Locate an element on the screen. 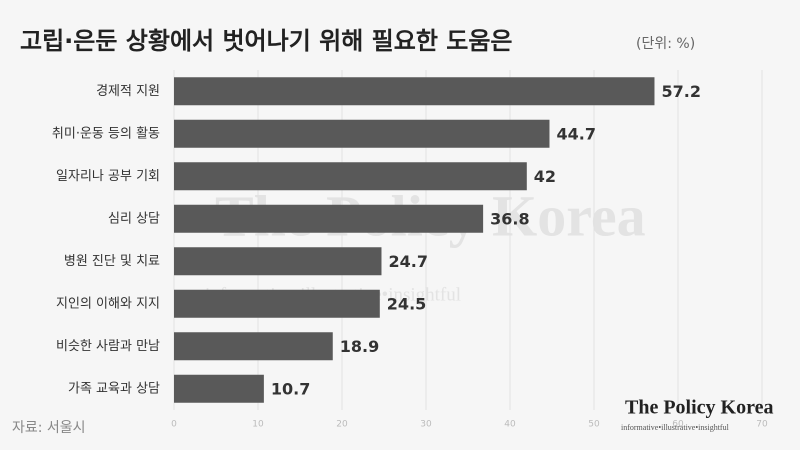 The height and width of the screenshot is (450, 800). value-label: 24.5 is located at coordinates (406, 303).